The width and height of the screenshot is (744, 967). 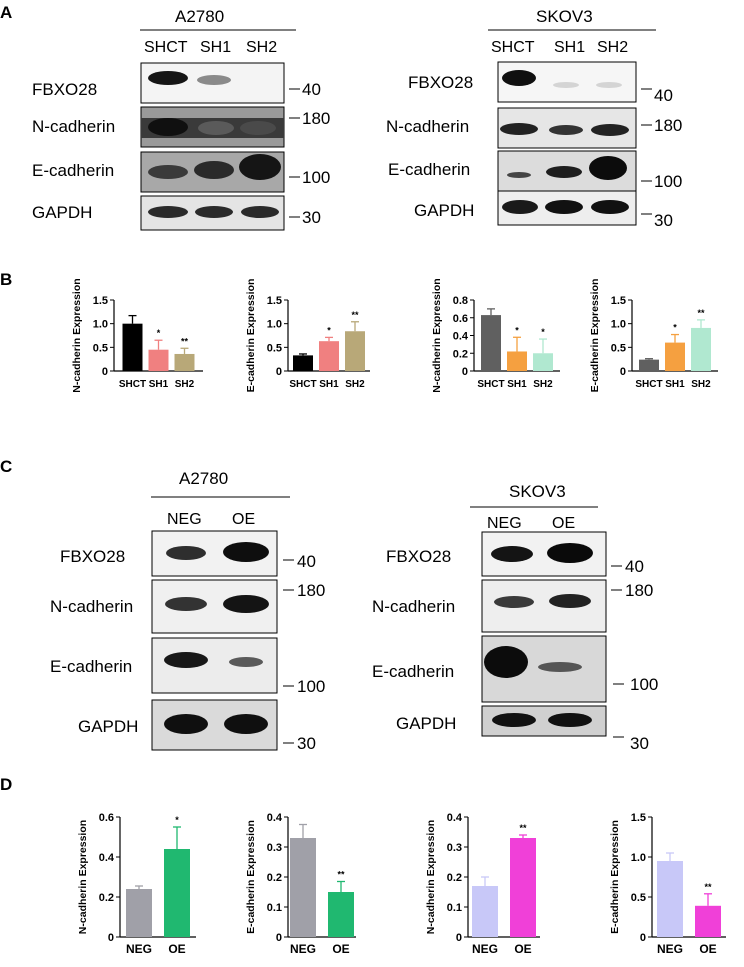 I want to click on panel-label-b: B, so click(x=6, y=279).